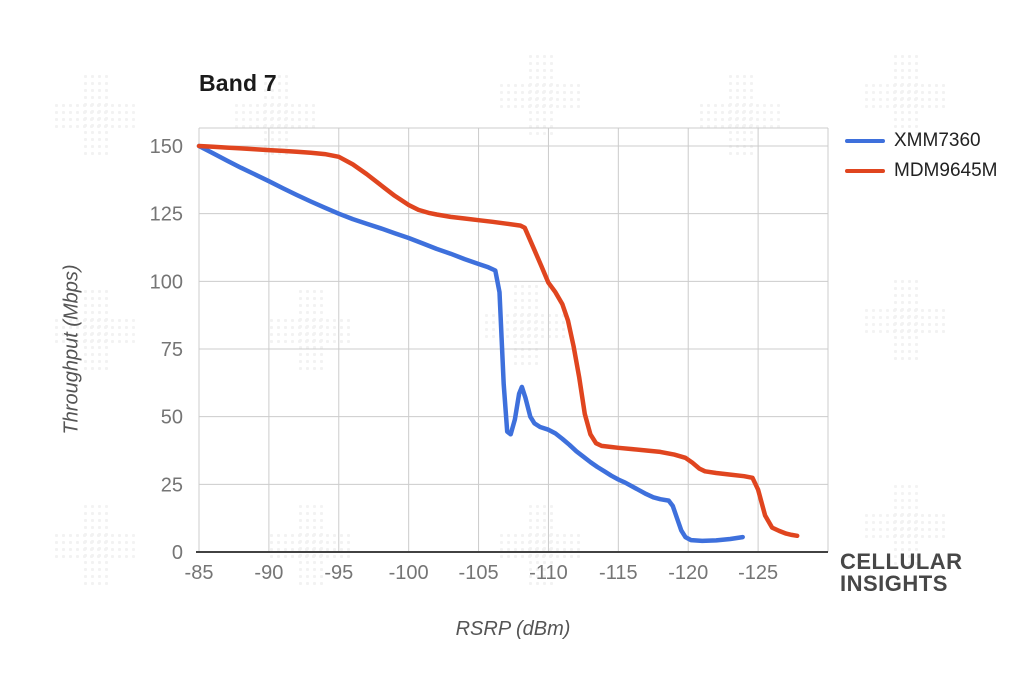 The width and height of the screenshot is (1024, 682). What do you see at coordinates (513, 629) in the screenshot?
I see `x-axis-title: RSRP (dBm)` at bounding box center [513, 629].